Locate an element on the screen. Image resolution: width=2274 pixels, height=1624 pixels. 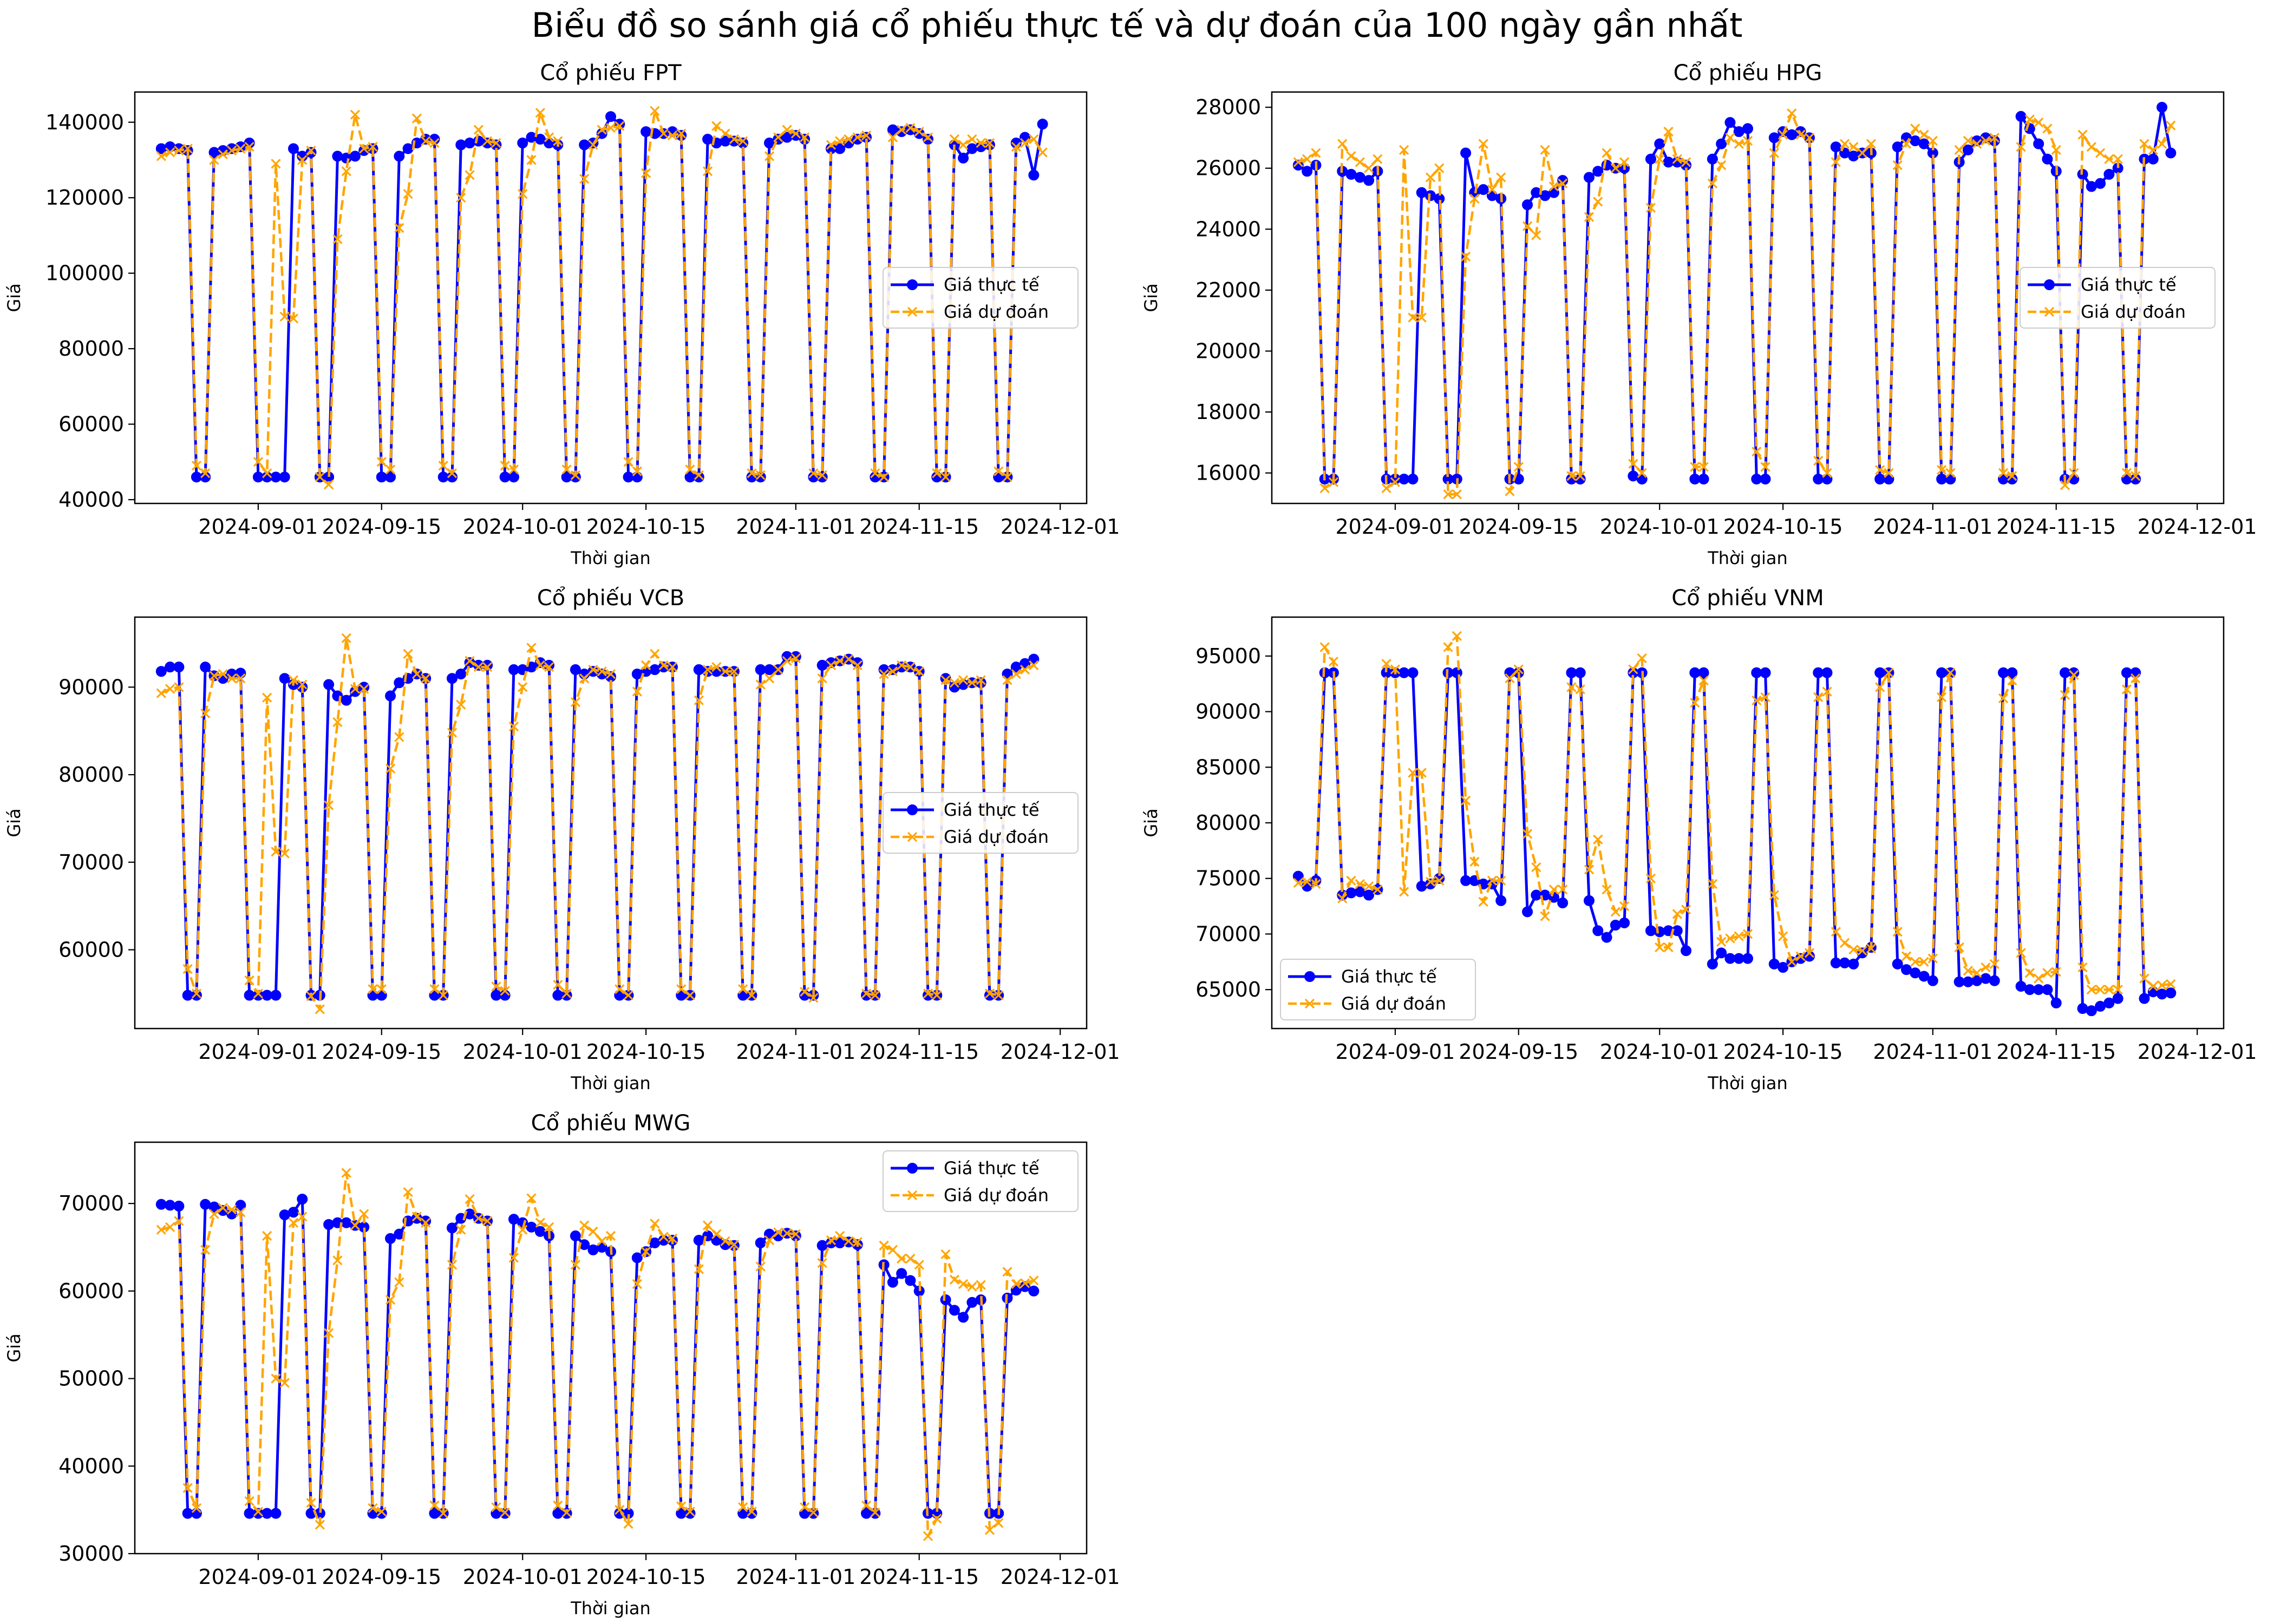
legend-marker is located at coordinates (913, 810).